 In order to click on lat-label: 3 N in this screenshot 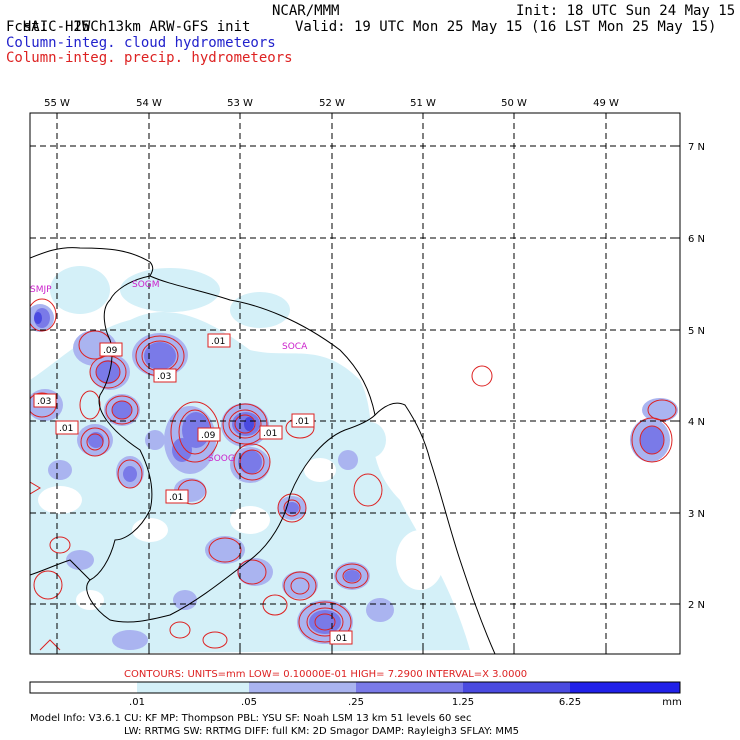, I will do `click(696, 514)`.